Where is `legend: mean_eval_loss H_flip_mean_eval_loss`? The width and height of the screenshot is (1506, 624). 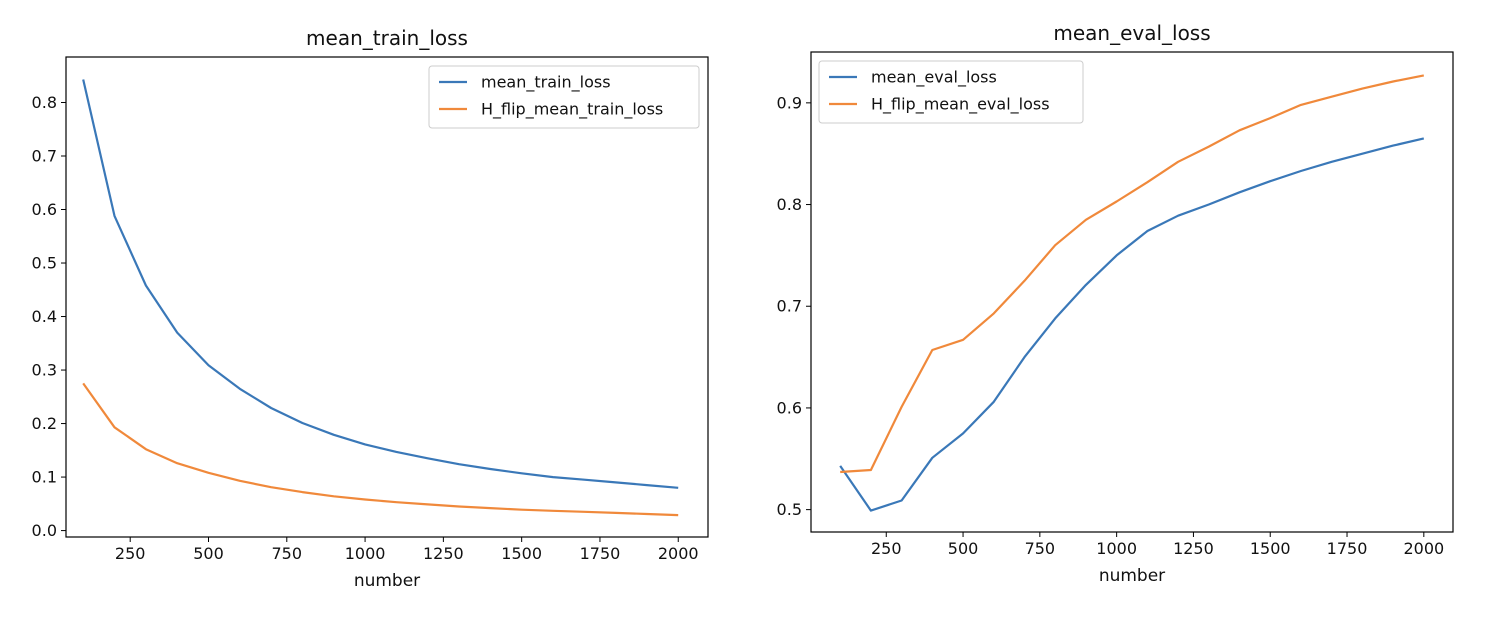 legend: mean_eval_loss H_flip_mean_eval_loss is located at coordinates (951, 92).